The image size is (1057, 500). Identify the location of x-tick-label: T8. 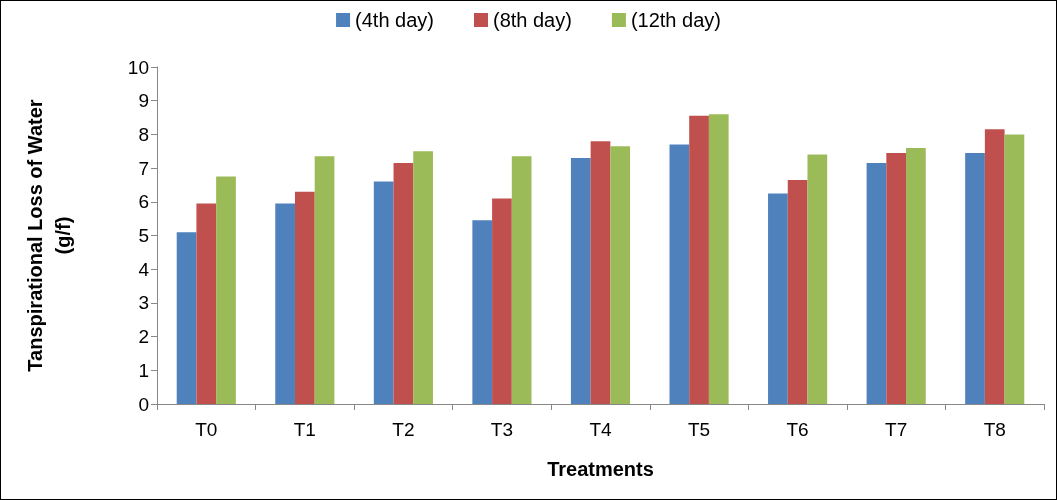
(994, 429).